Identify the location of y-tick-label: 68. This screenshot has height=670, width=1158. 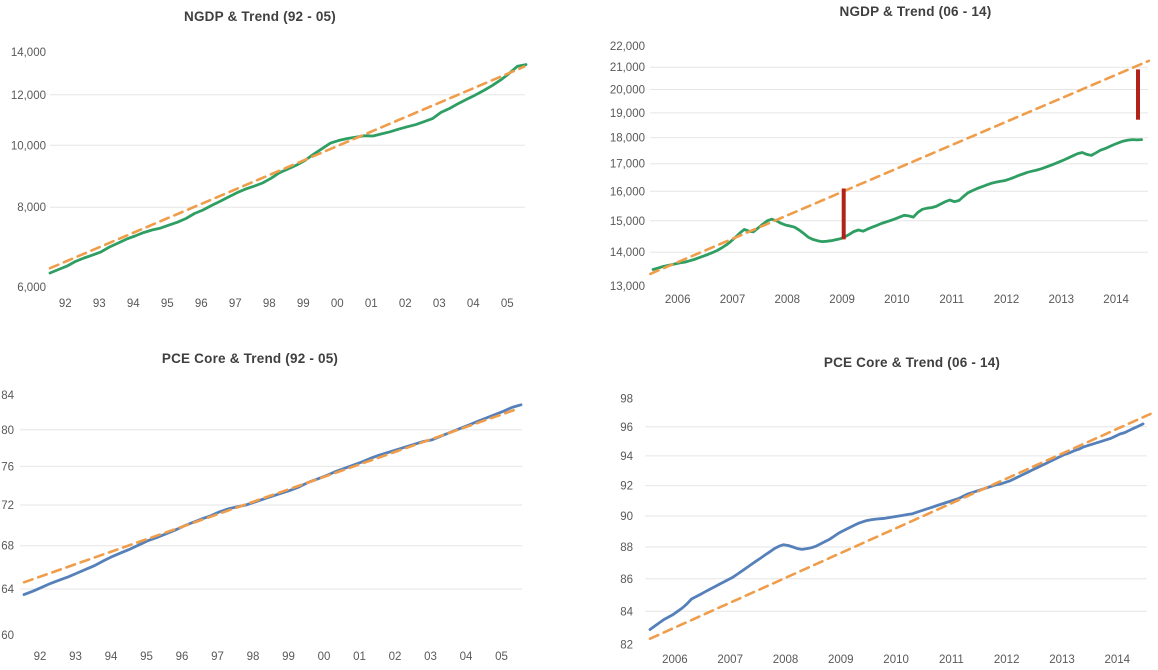
(7, 547).